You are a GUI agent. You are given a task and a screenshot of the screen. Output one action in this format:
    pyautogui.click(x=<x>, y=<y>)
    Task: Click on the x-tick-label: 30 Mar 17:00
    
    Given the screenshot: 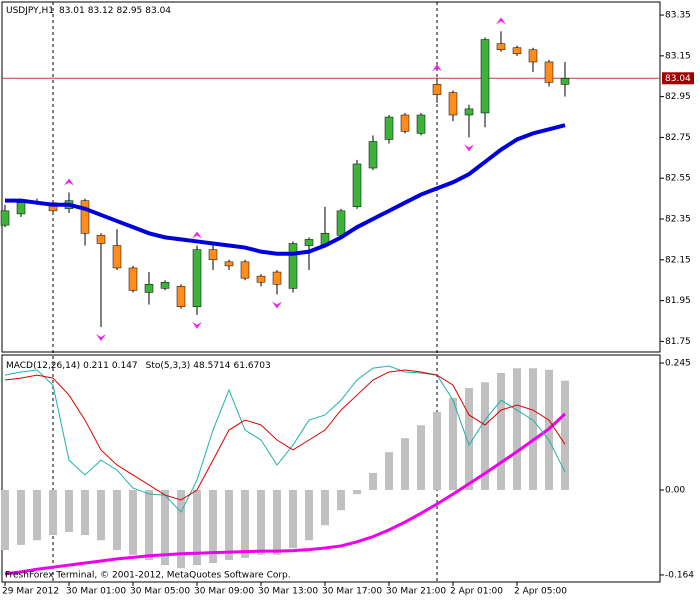 What is the action you would take?
    pyautogui.click(x=352, y=592)
    